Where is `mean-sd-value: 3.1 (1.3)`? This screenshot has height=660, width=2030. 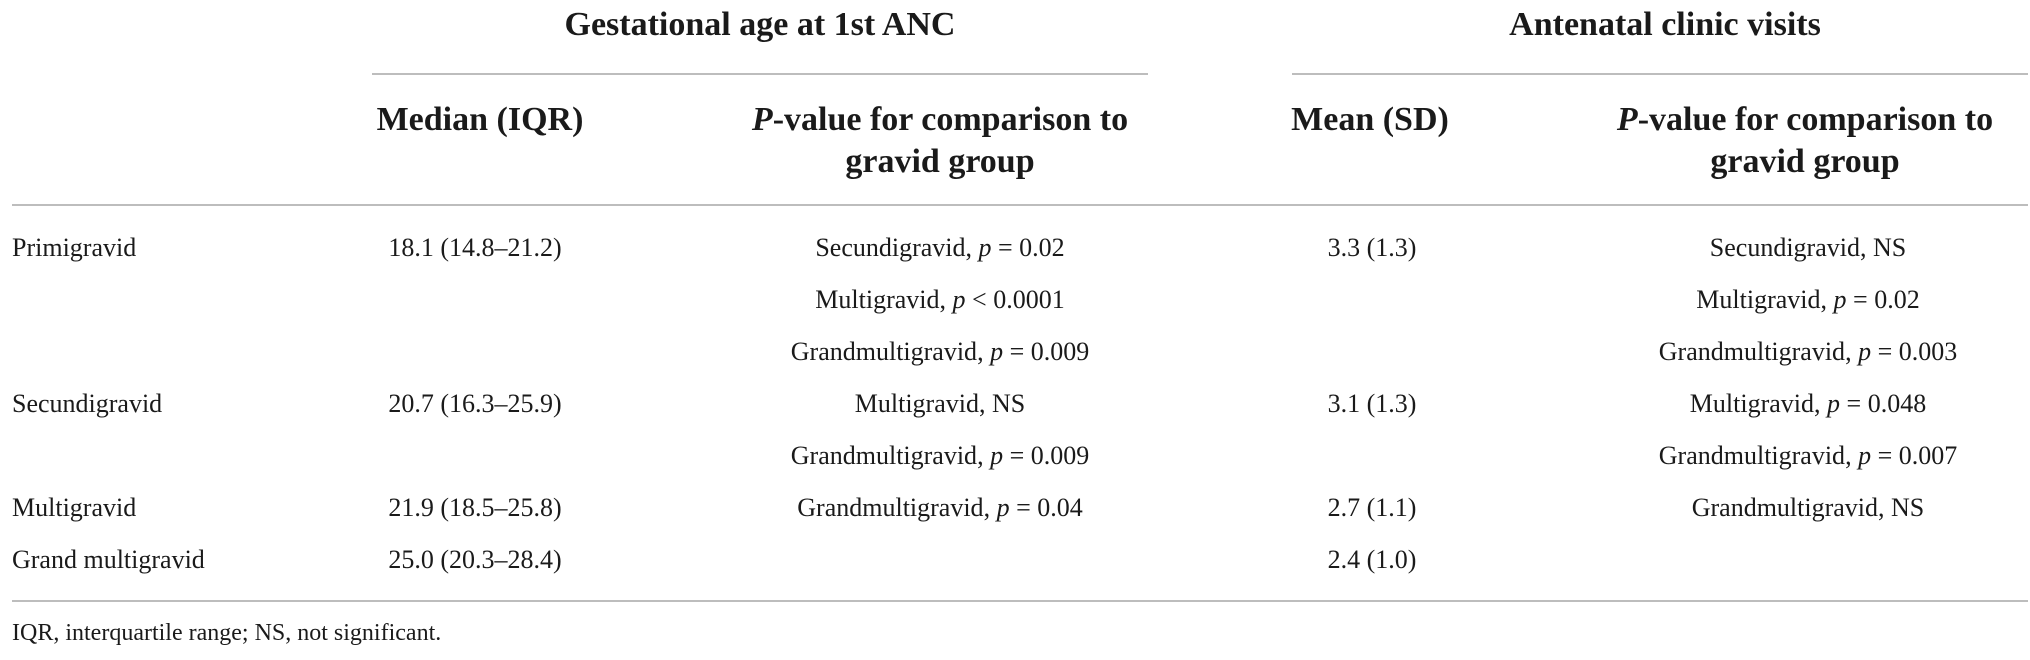
mean-sd-value: 3.1 (1.3) is located at coordinates (1372, 403).